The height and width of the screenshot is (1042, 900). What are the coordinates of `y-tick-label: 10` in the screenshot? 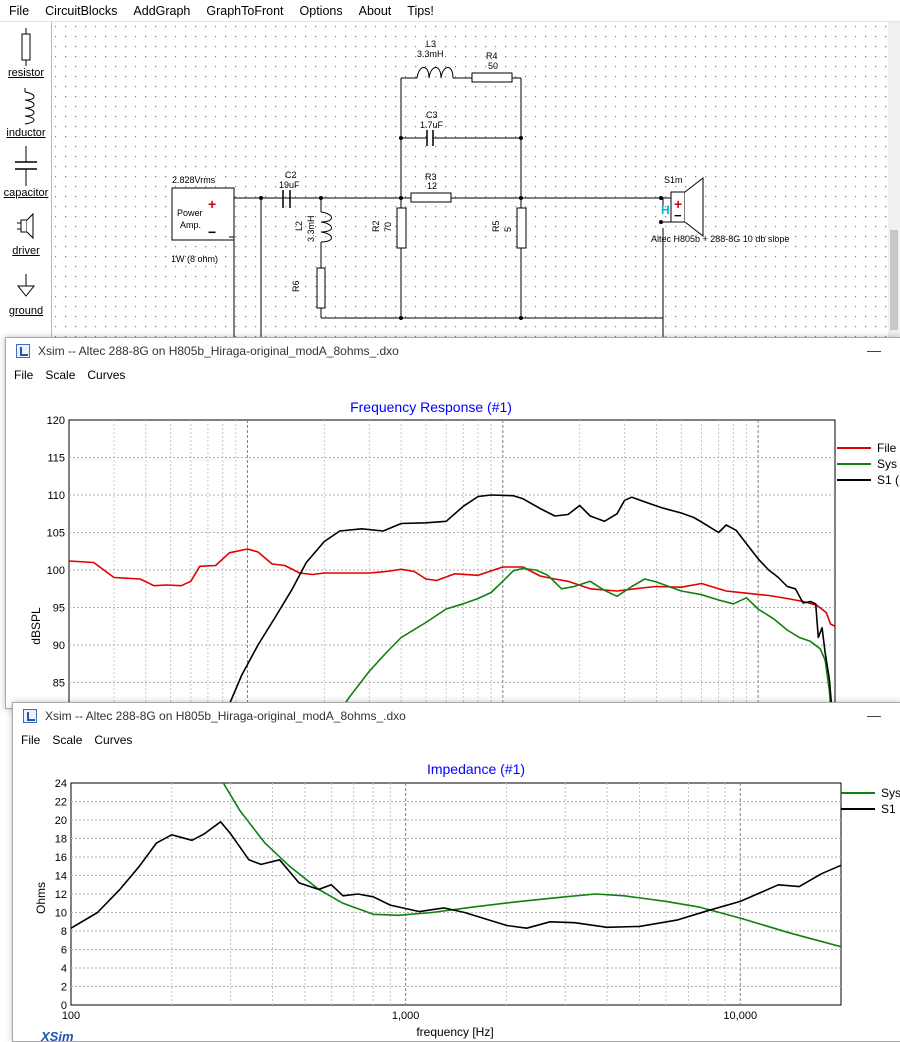 It's located at (61, 914).